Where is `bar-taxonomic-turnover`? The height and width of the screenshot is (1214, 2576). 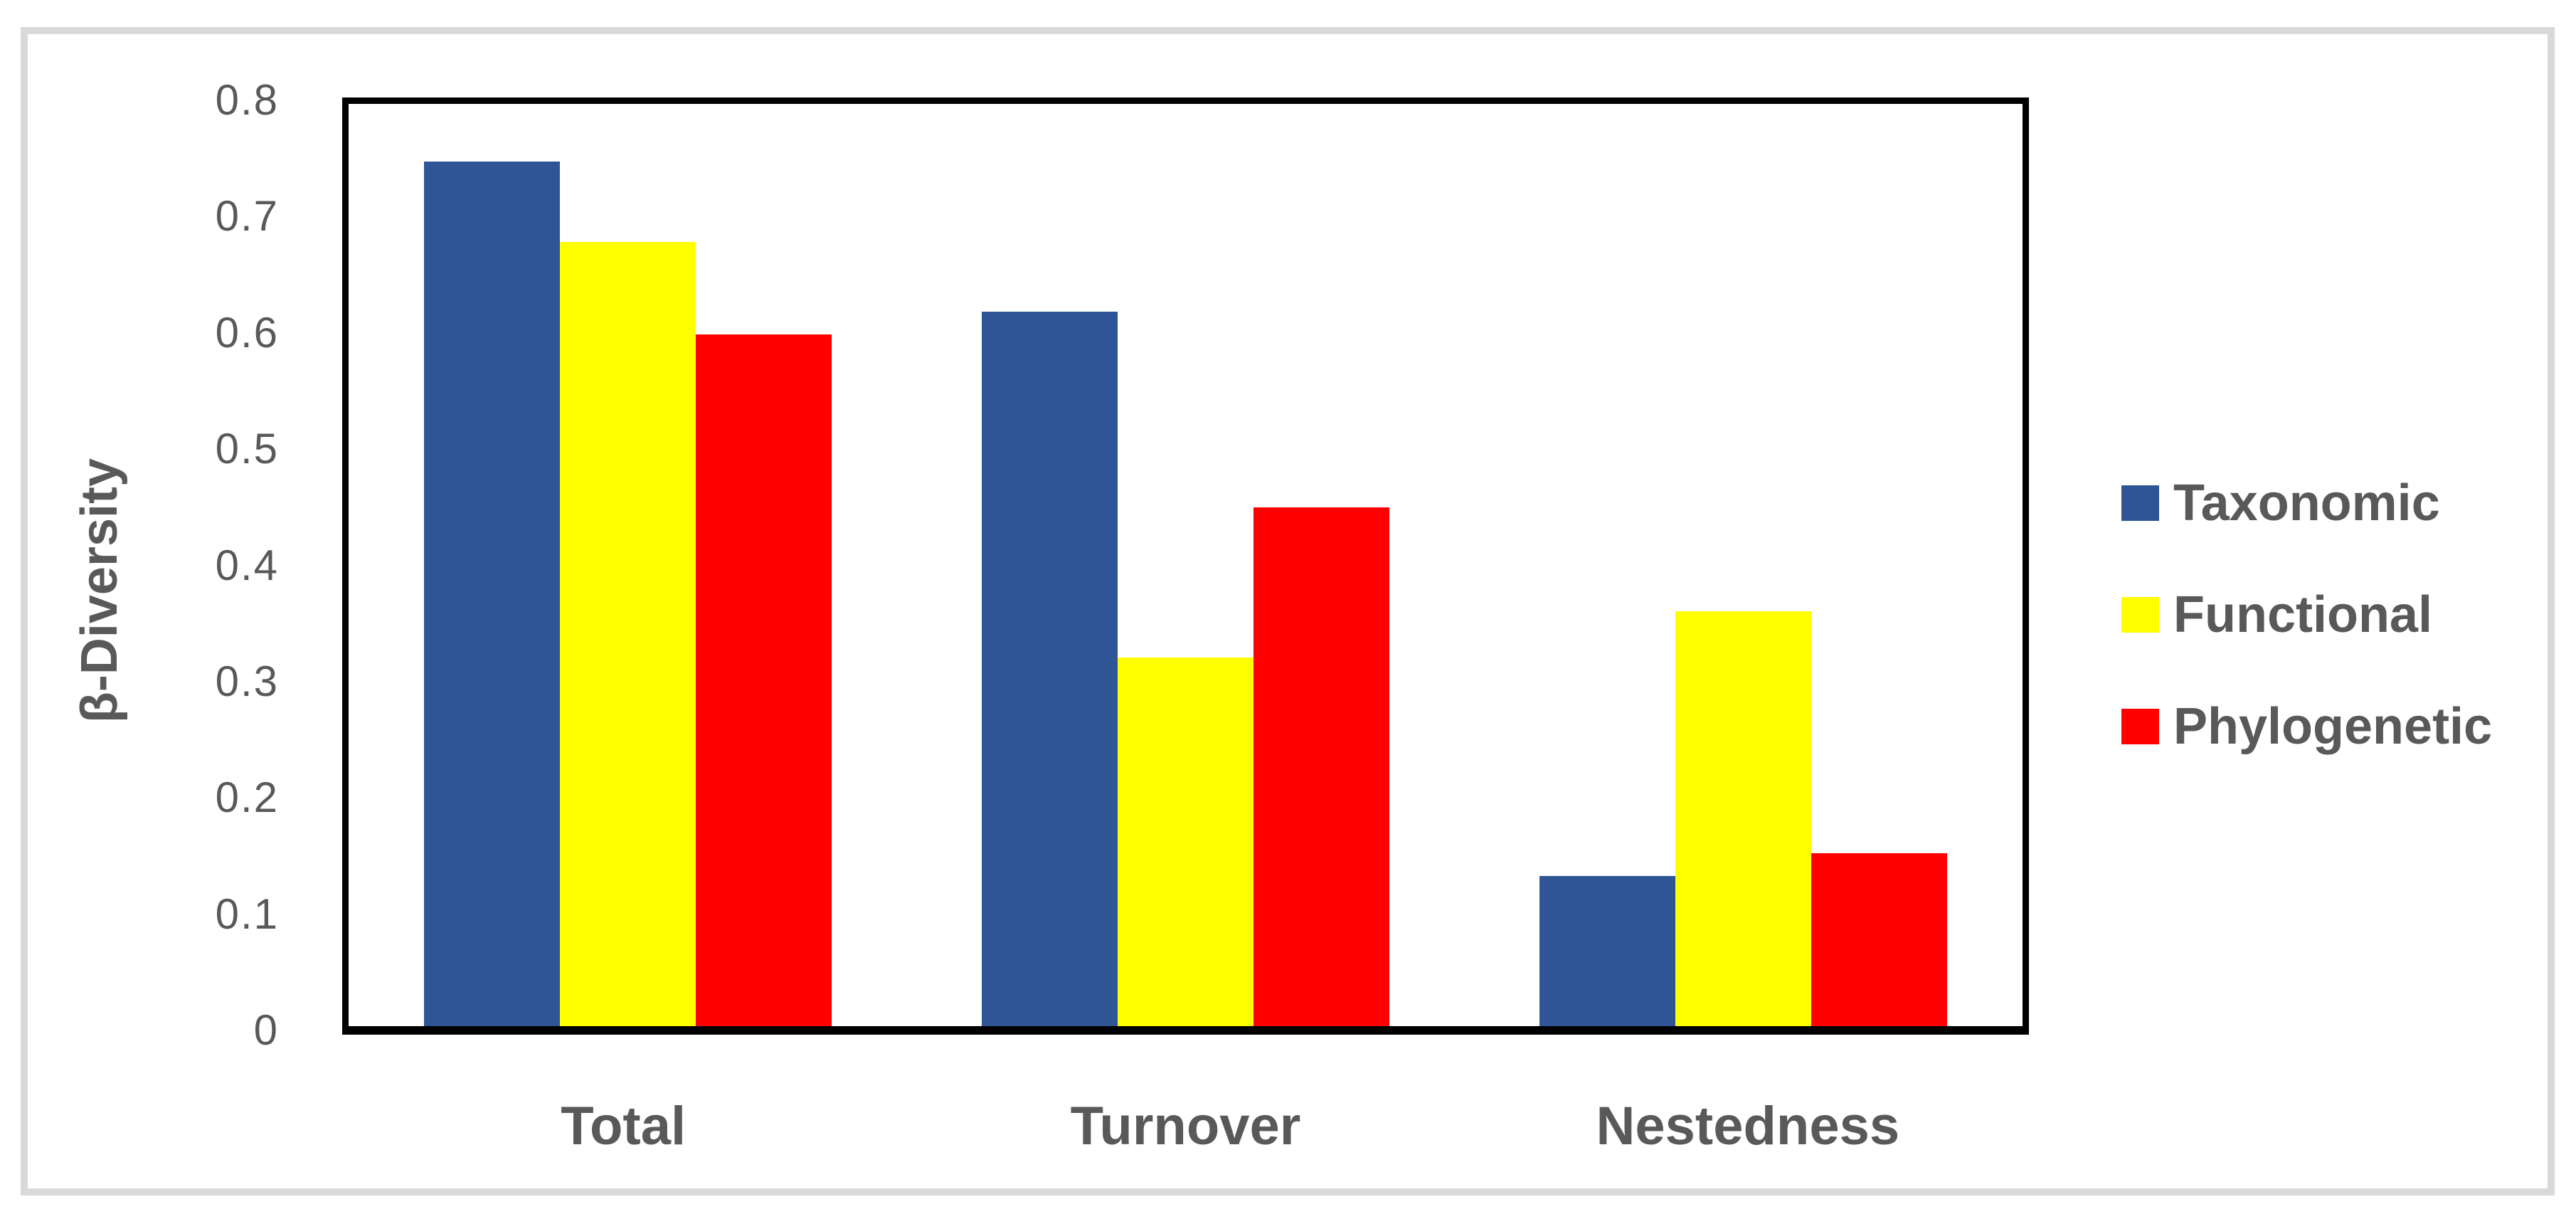
bar-taxonomic-turnover is located at coordinates (1049, 669).